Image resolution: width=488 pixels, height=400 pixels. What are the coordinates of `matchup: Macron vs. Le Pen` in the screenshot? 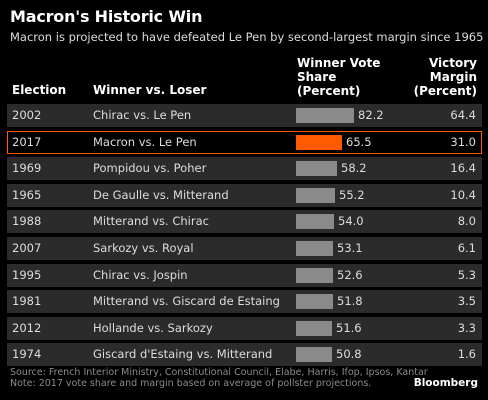 It's located at (145, 141).